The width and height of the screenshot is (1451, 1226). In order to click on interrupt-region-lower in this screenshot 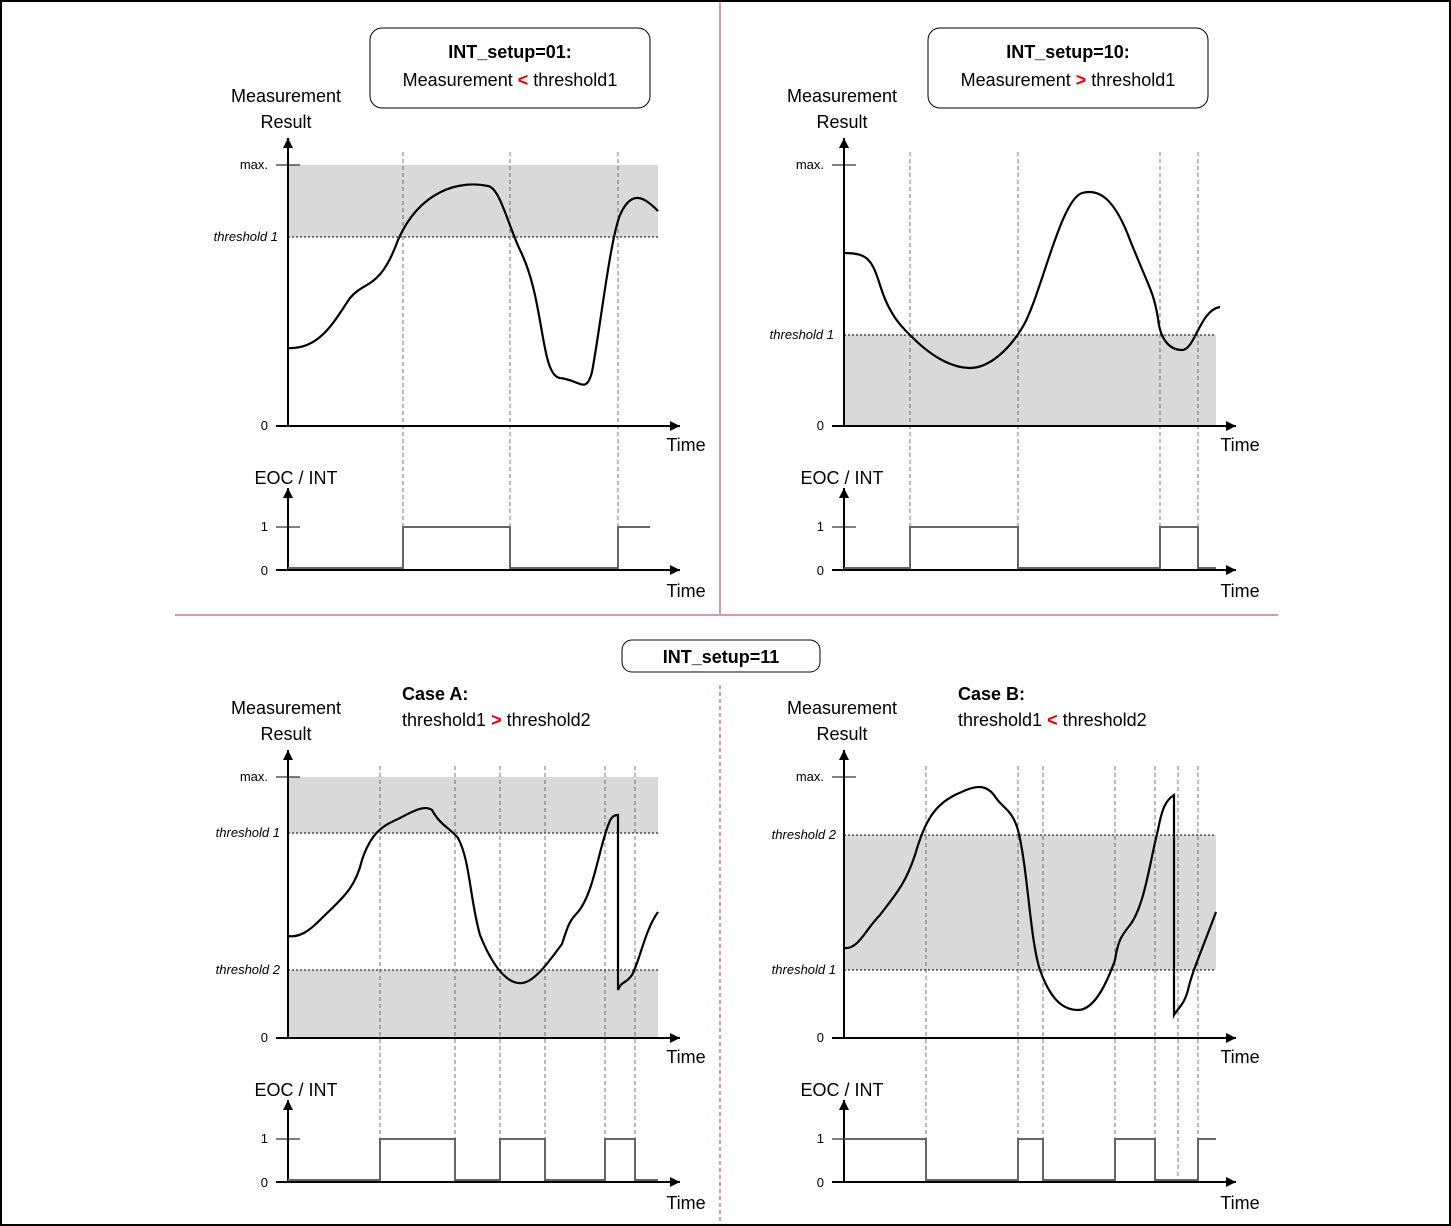, I will do `click(473, 1004)`.